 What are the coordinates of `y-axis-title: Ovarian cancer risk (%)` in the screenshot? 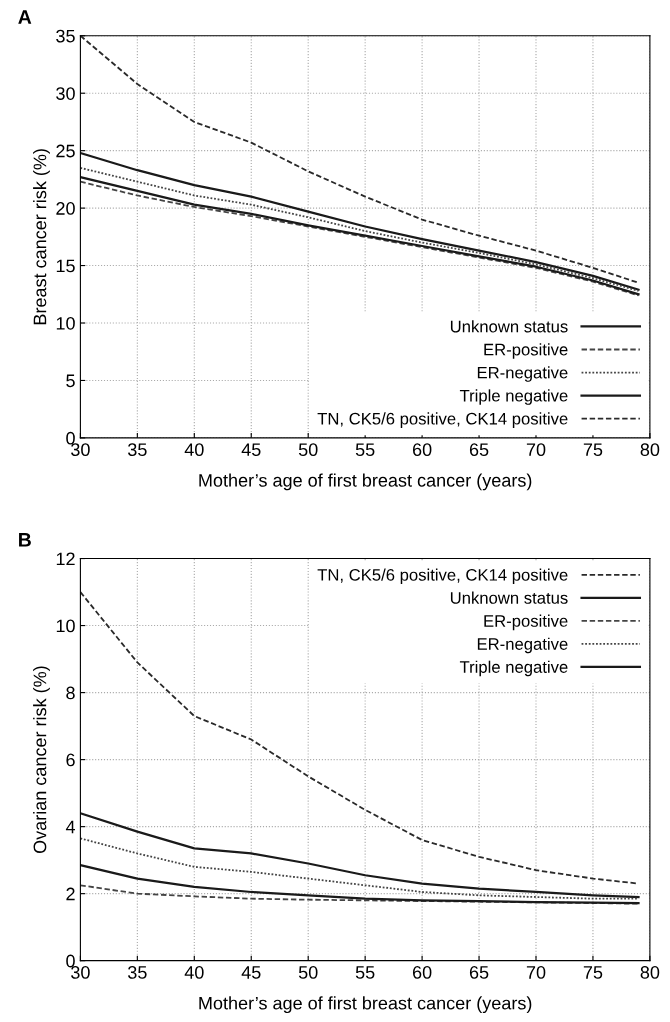 It's located at (41, 760).